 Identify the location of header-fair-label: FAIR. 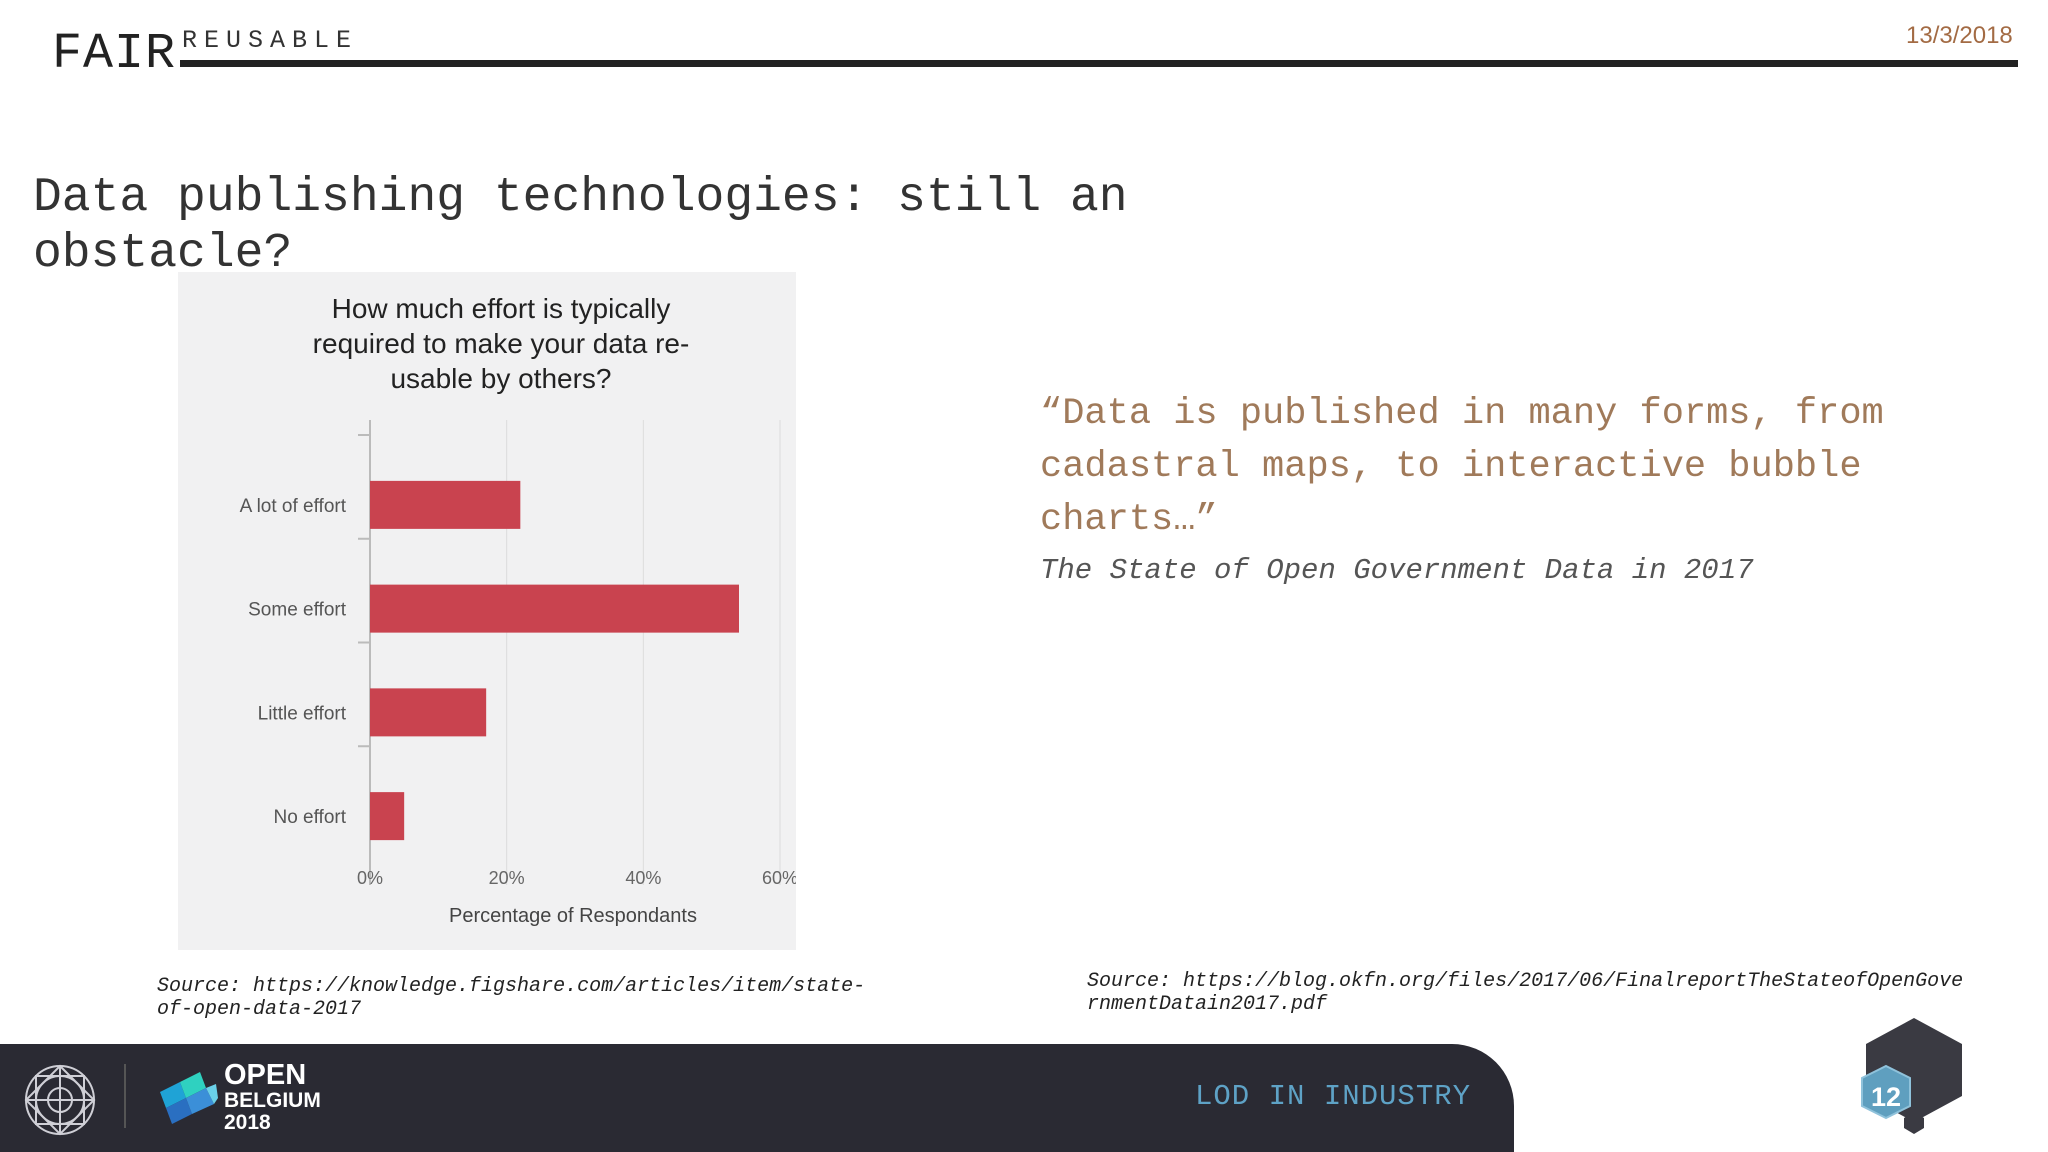
(114, 54).